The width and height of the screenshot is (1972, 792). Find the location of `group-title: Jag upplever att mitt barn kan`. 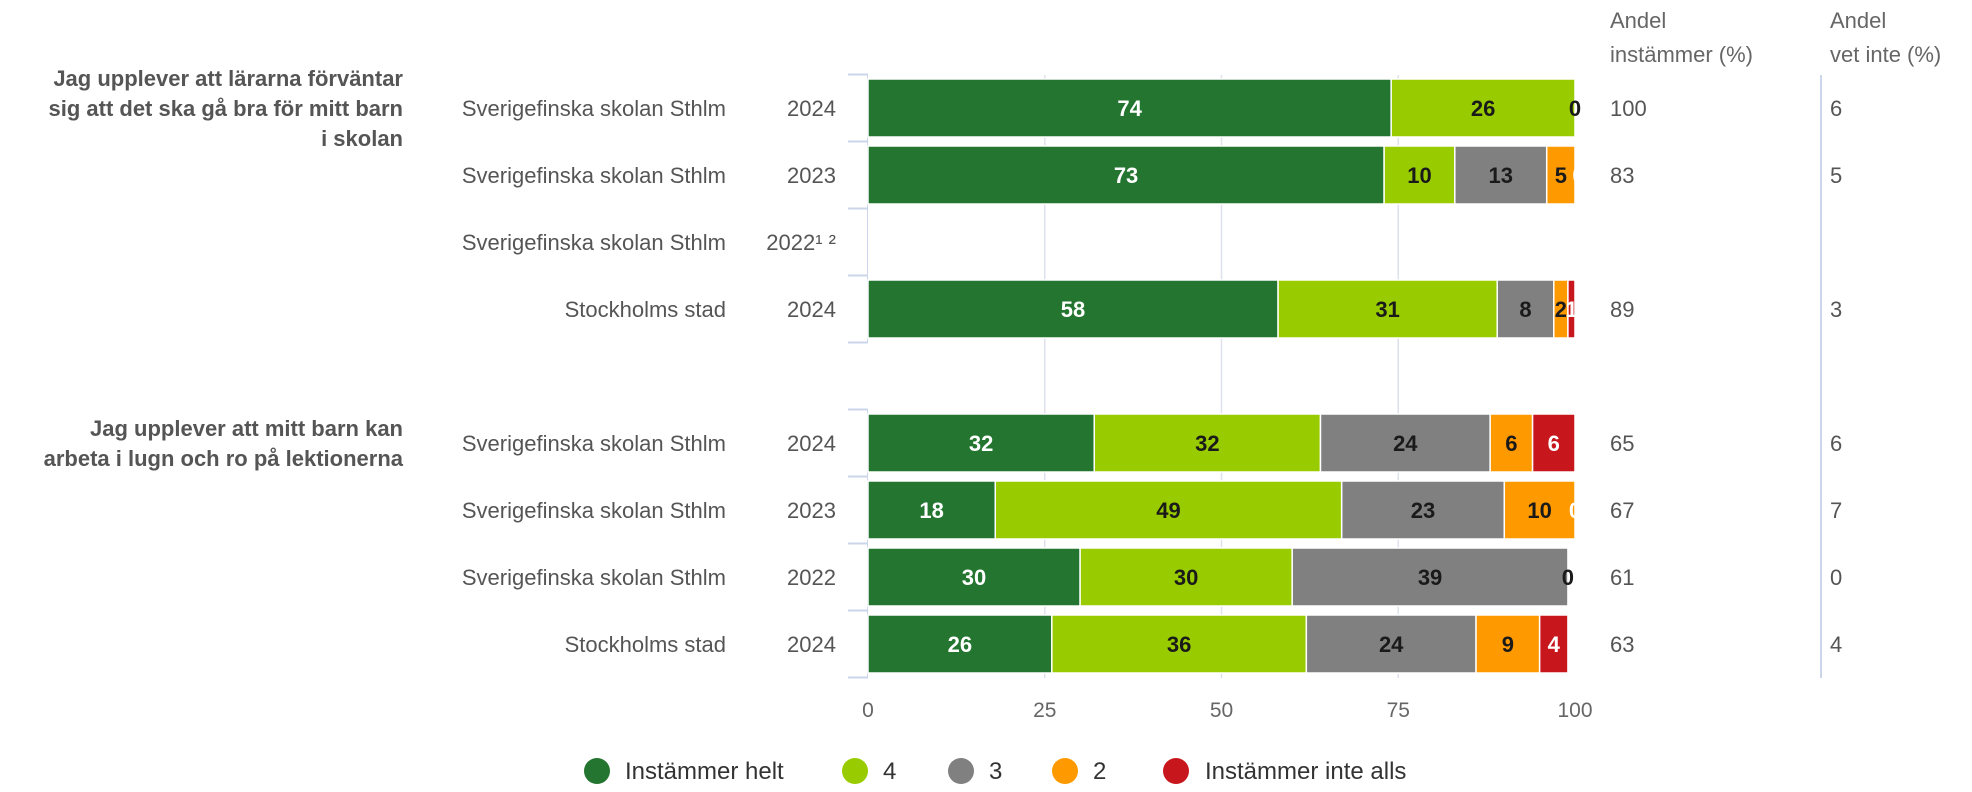

group-title: Jag upplever att mitt barn kan is located at coordinates (246, 428).